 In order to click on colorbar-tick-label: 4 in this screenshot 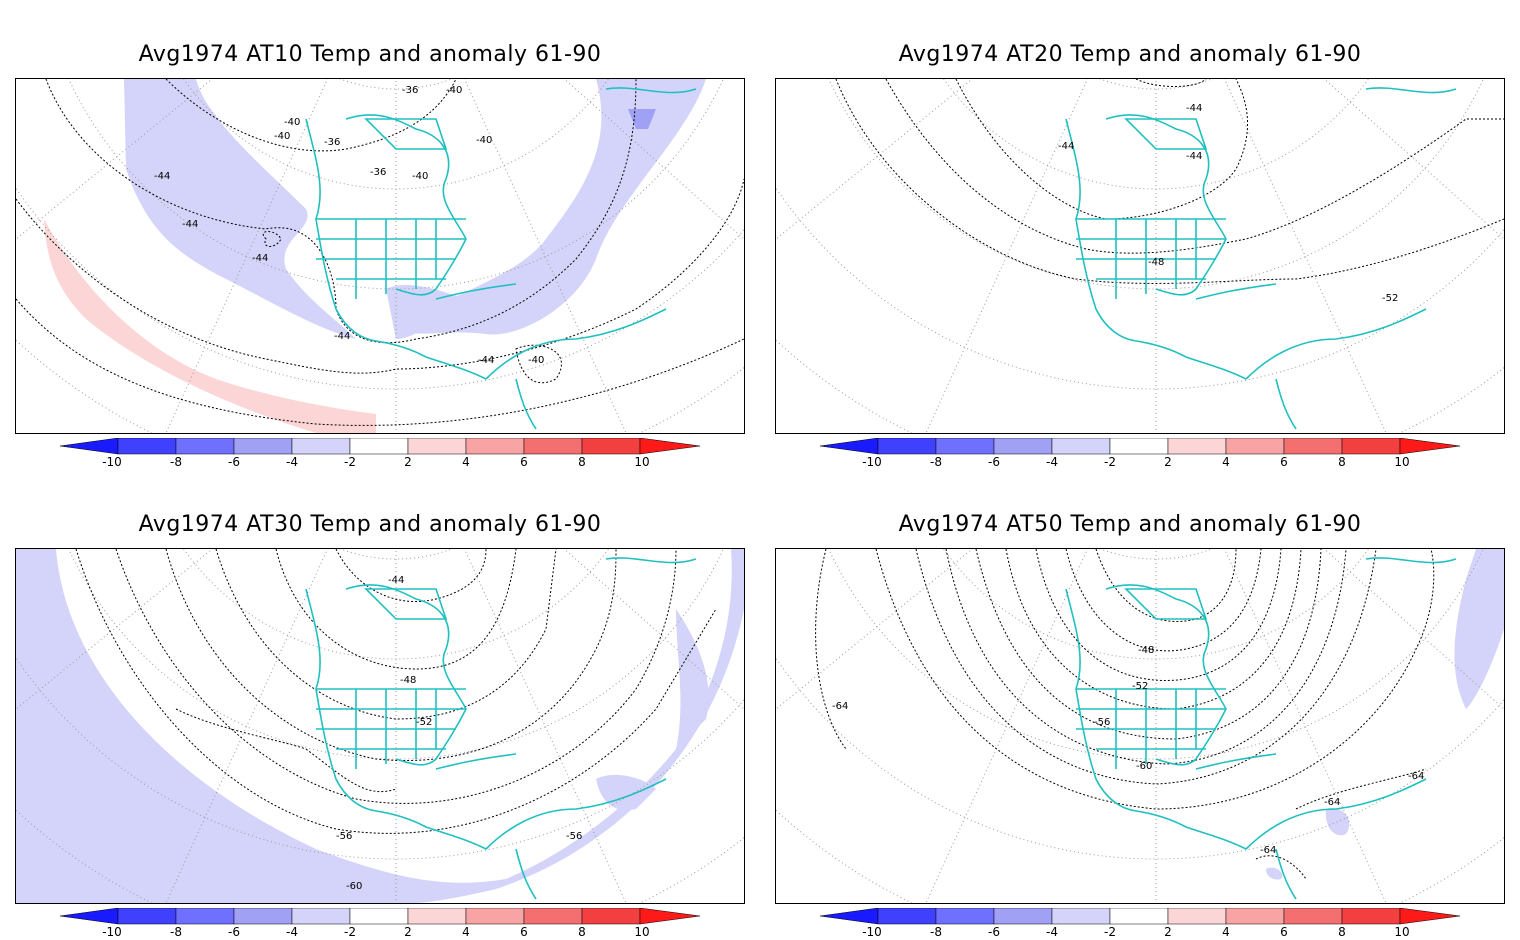, I will do `click(466, 461)`.